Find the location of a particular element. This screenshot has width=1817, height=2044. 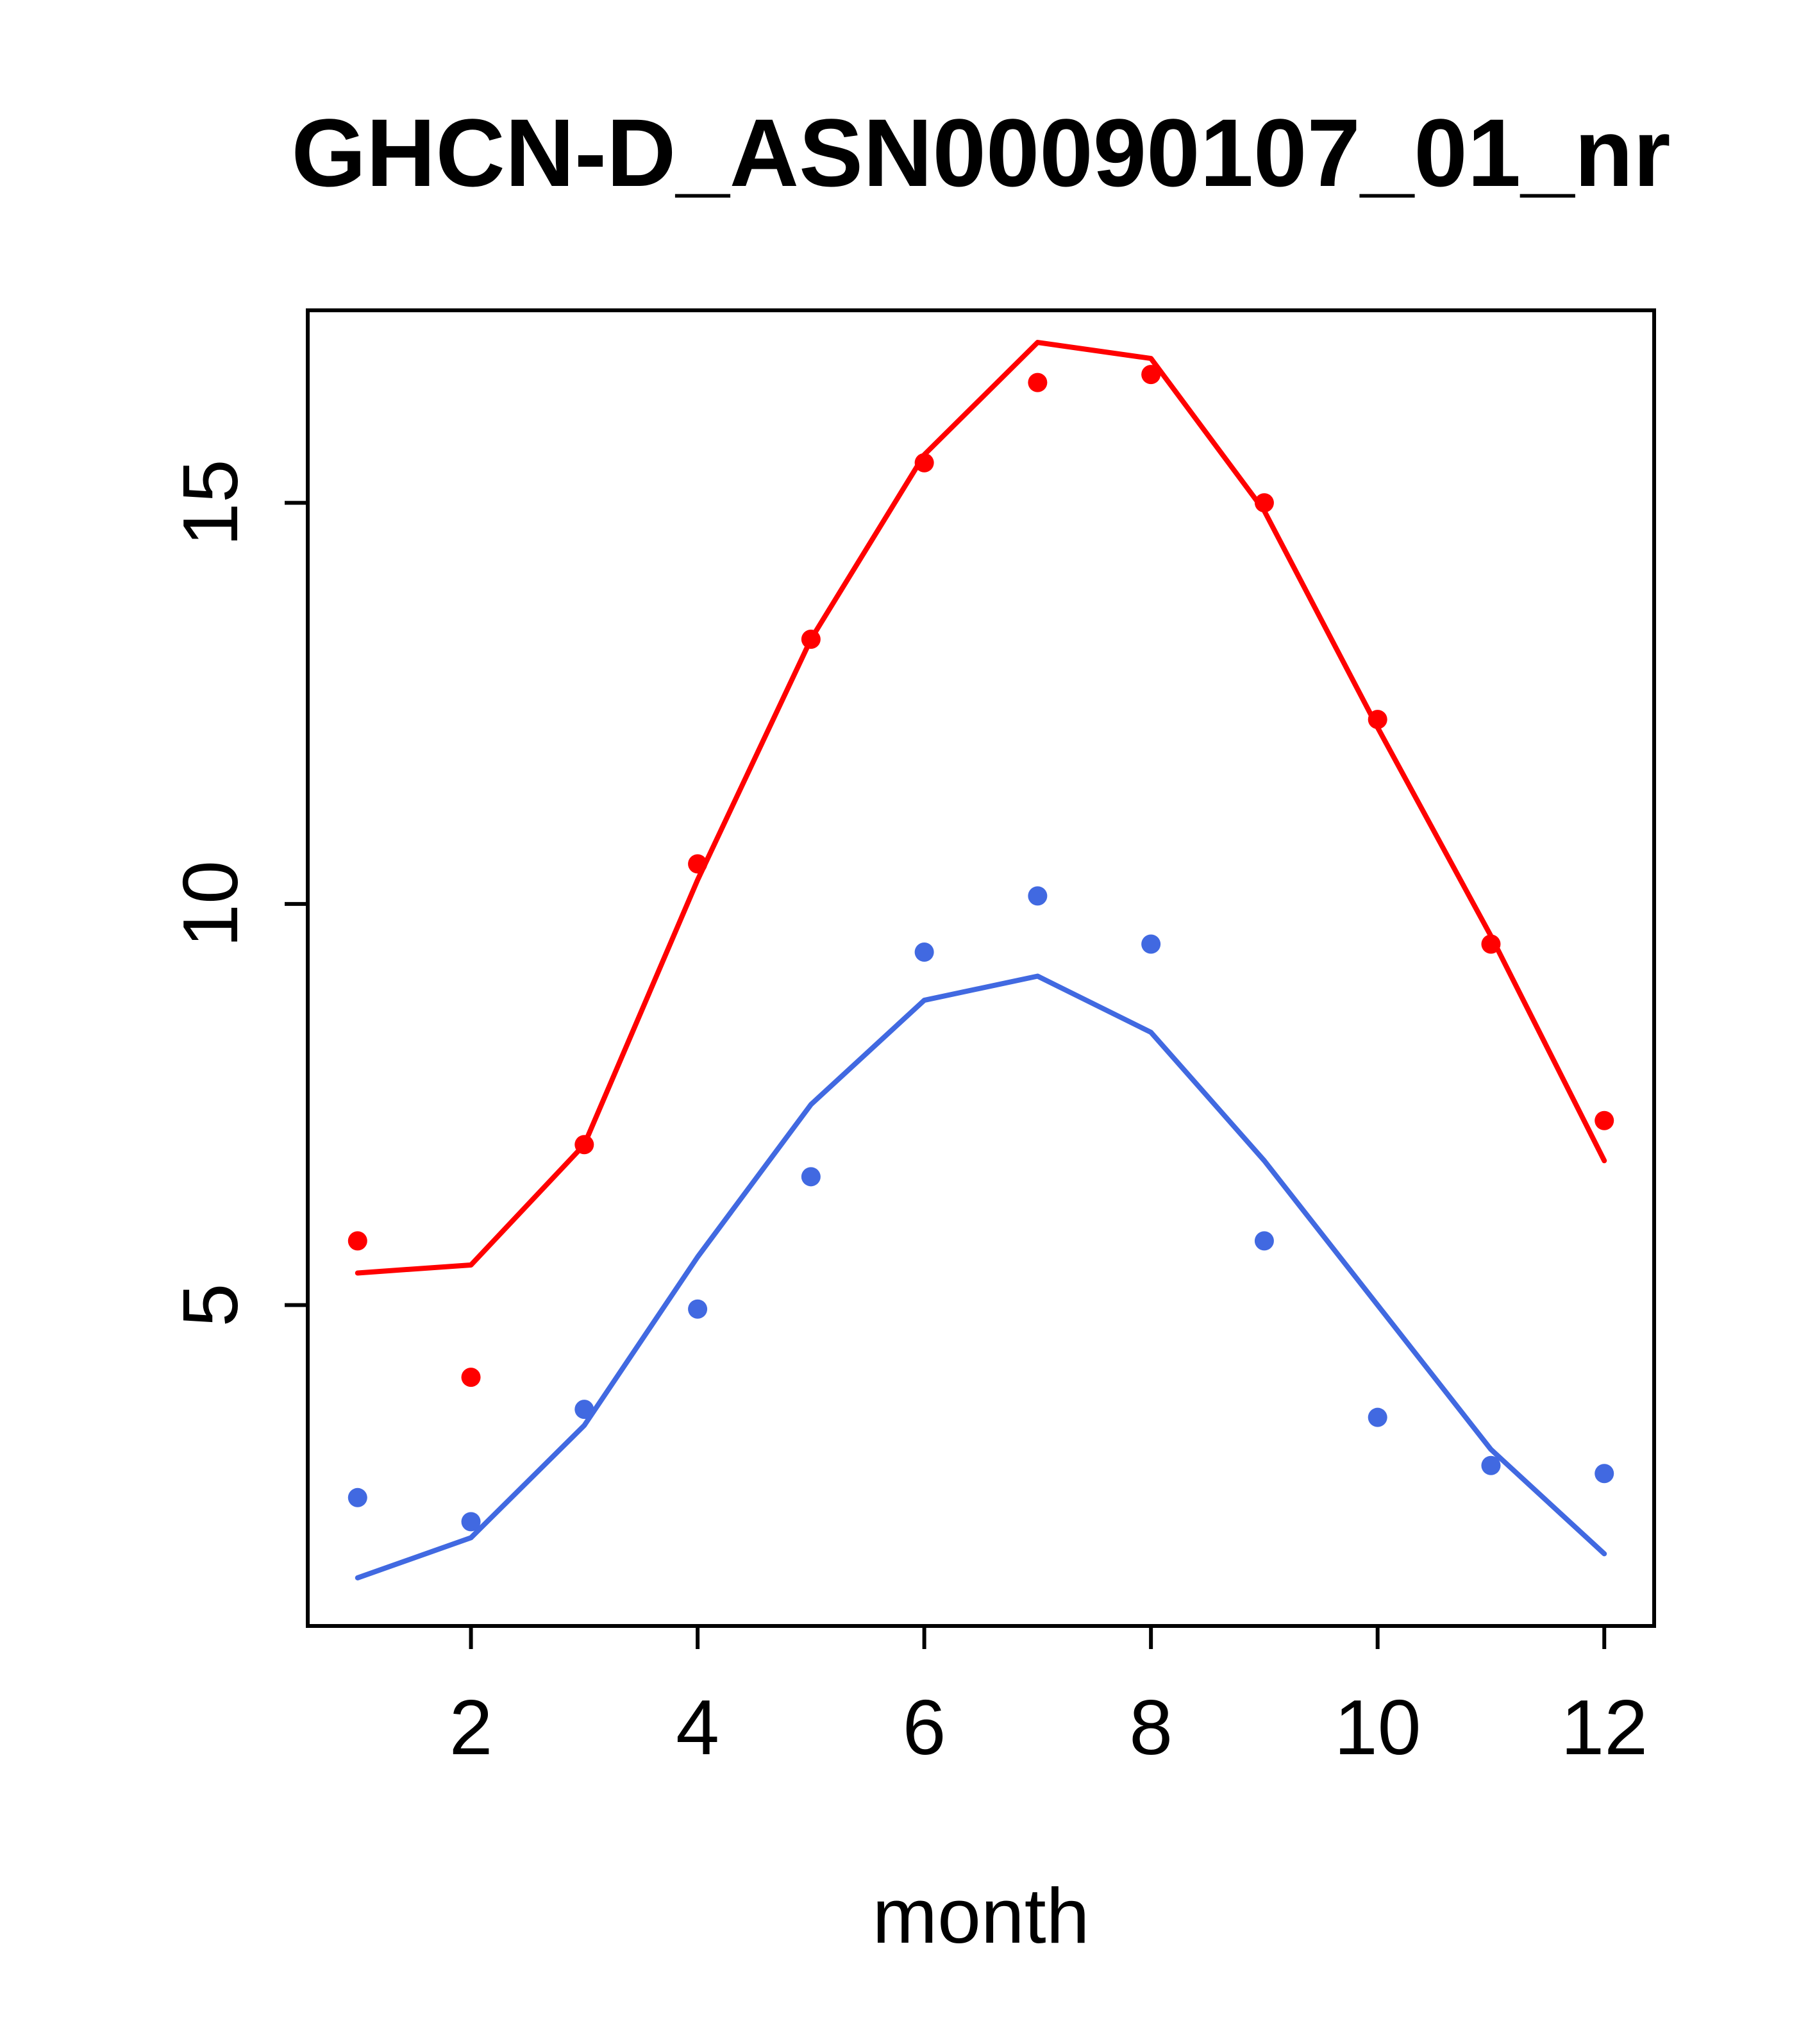

chart-title: GHCN-D_ASN00090107_01_nr is located at coordinates (981, 152).